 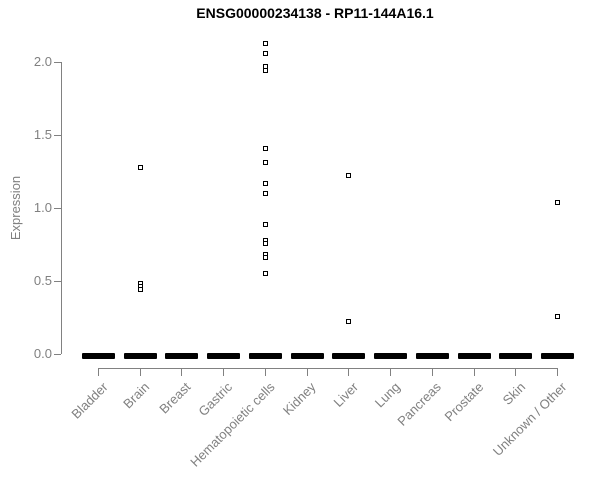 I want to click on x-tick-label: Kidney, so click(x=299, y=399).